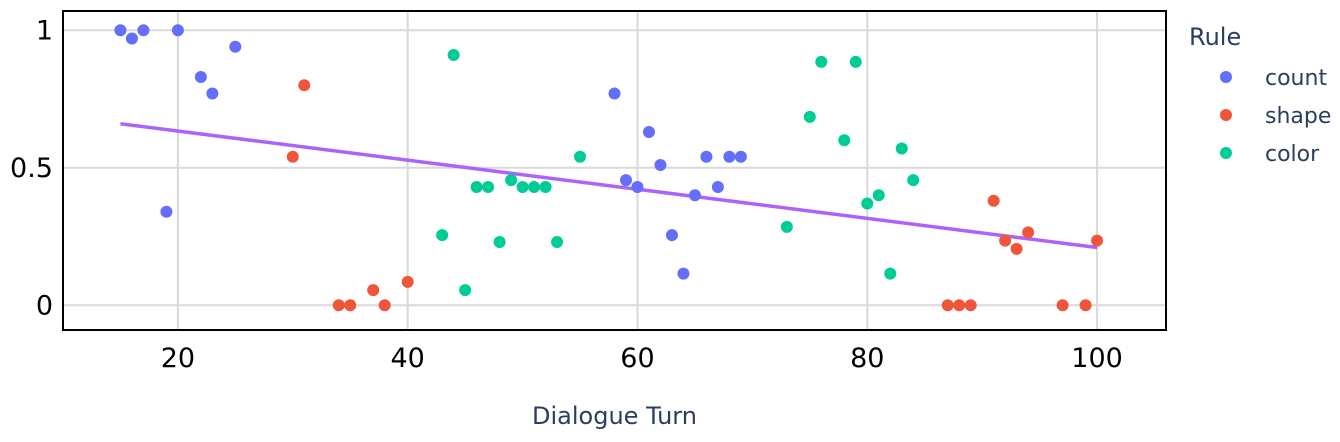  I want to click on x-tick-label: 60, so click(637, 358).